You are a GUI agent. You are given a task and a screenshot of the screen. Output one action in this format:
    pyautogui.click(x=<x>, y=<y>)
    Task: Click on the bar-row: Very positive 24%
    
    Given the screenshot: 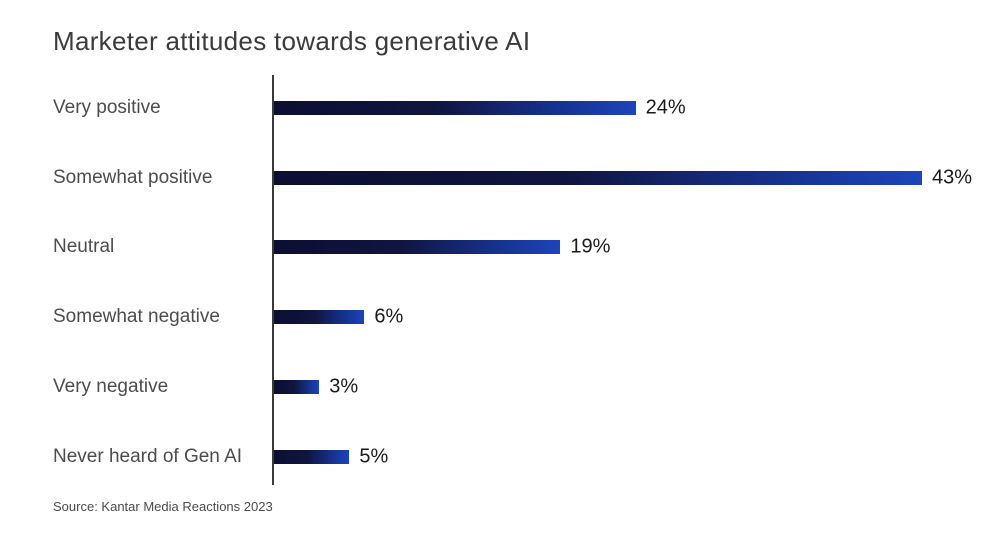 What is the action you would take?
    pyautogui.click(x=500, y=108)
    